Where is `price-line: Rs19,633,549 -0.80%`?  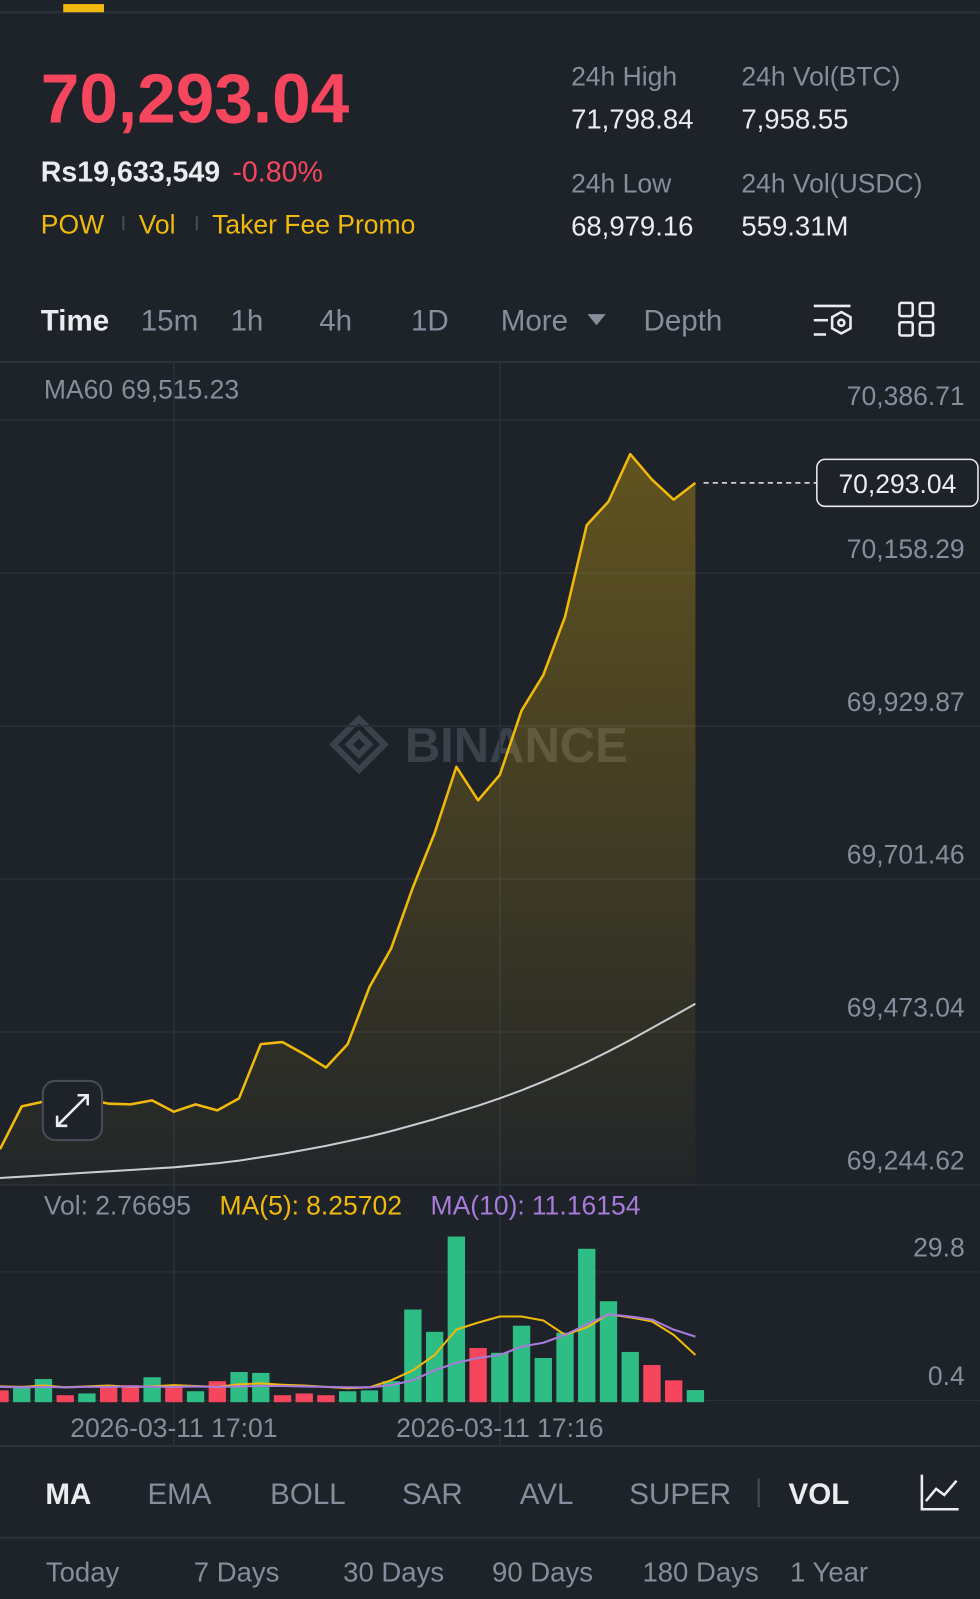 price-line: Rs19,633,549 -0.80% is located at coordinates (182, 173).